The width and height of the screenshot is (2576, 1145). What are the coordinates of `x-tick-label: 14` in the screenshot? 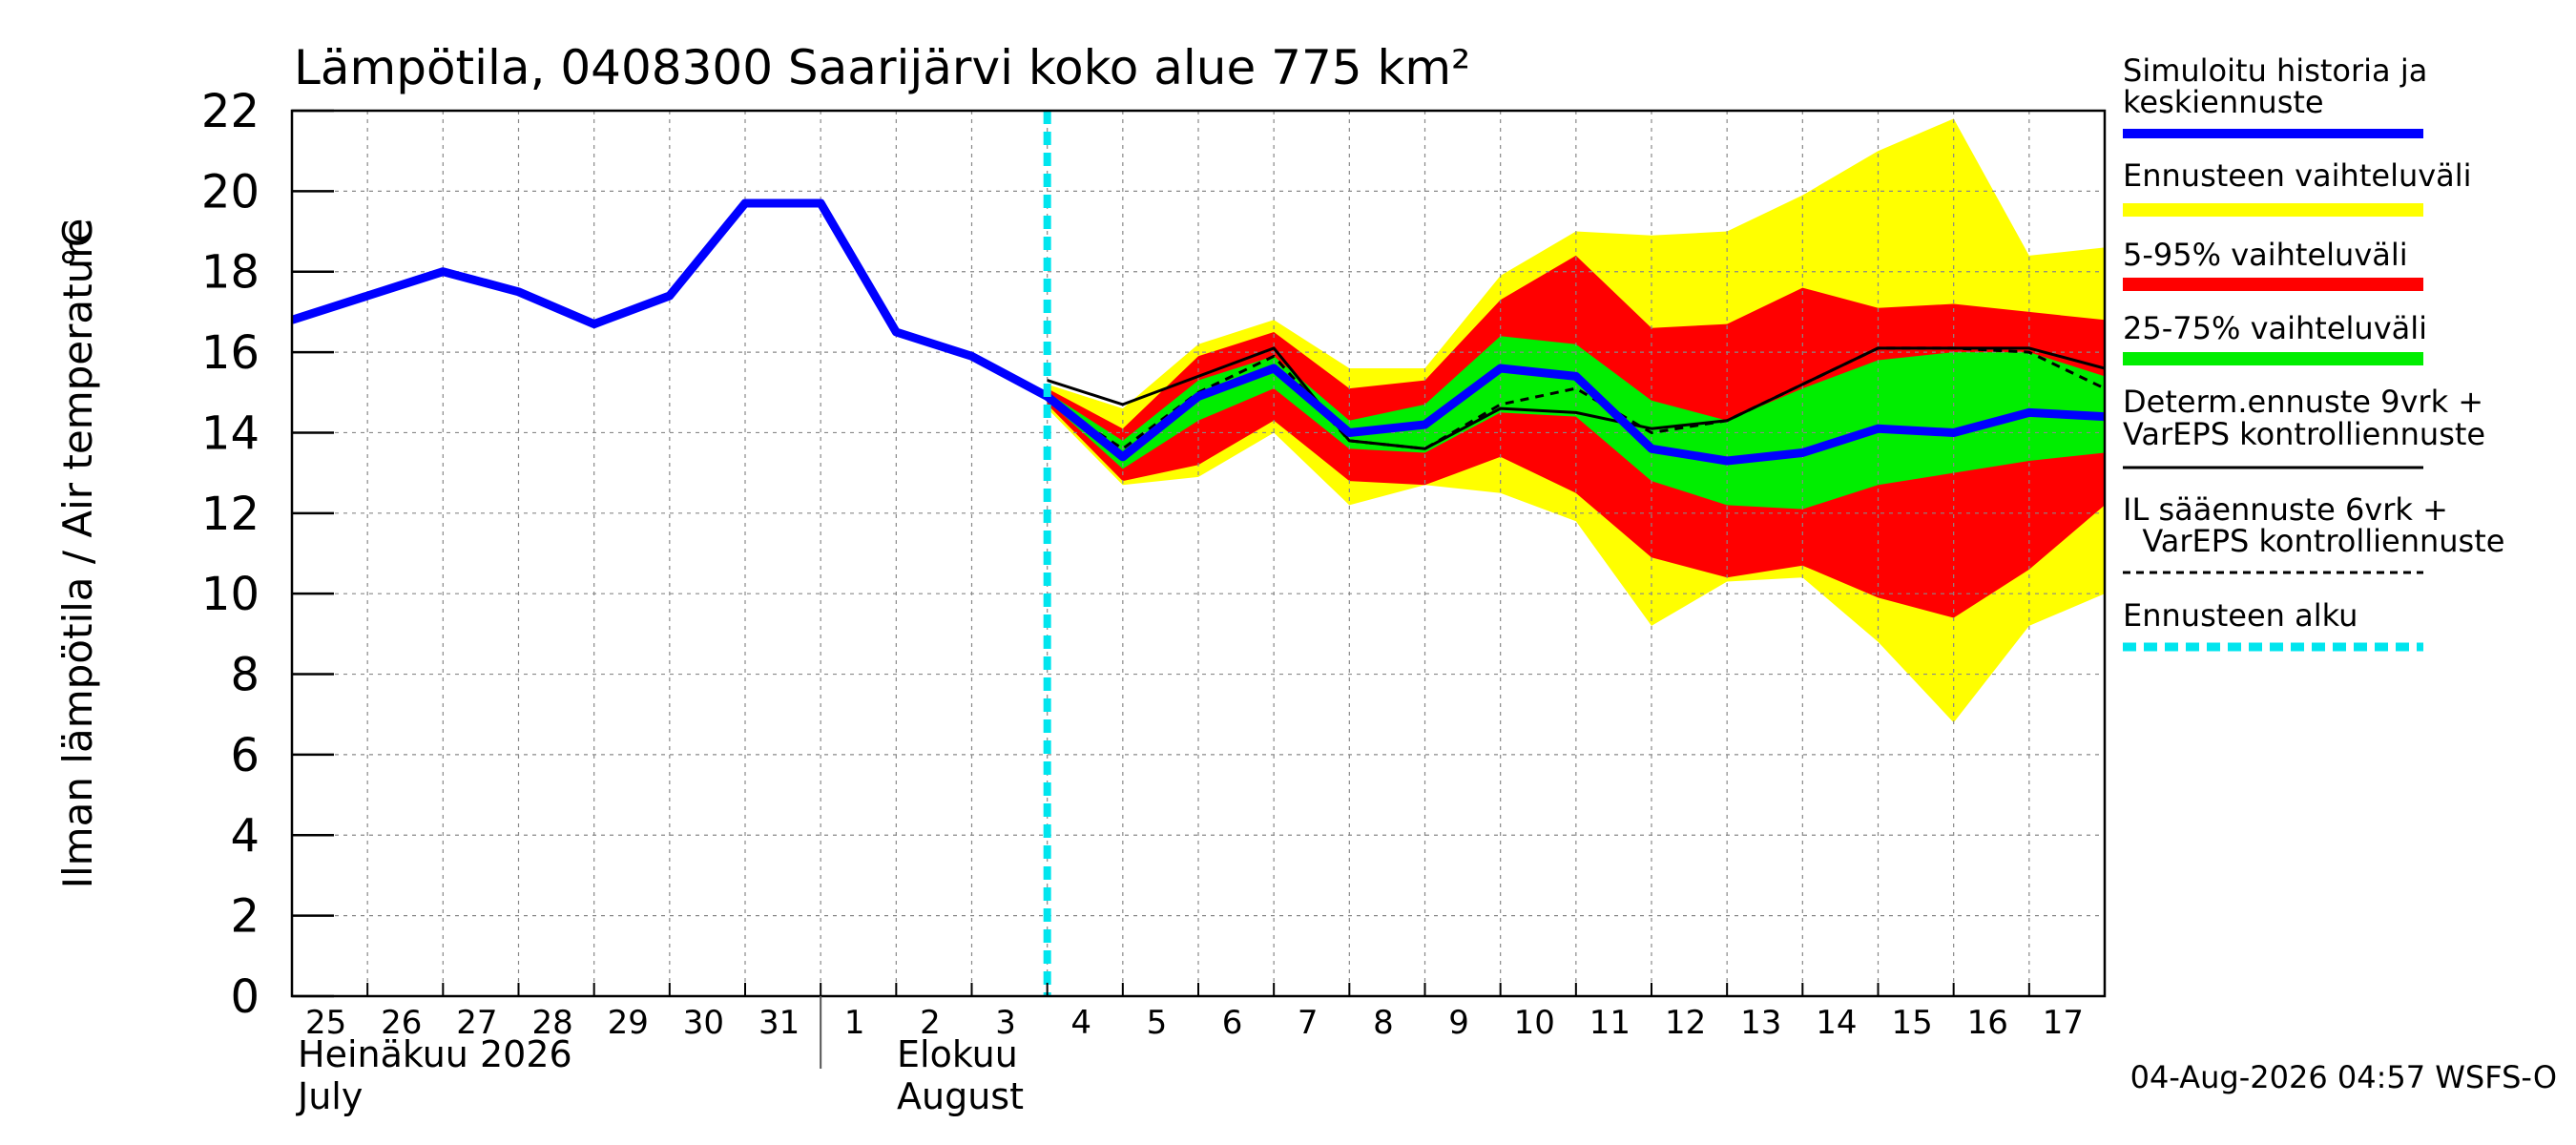 It's located at (1836, 1023).